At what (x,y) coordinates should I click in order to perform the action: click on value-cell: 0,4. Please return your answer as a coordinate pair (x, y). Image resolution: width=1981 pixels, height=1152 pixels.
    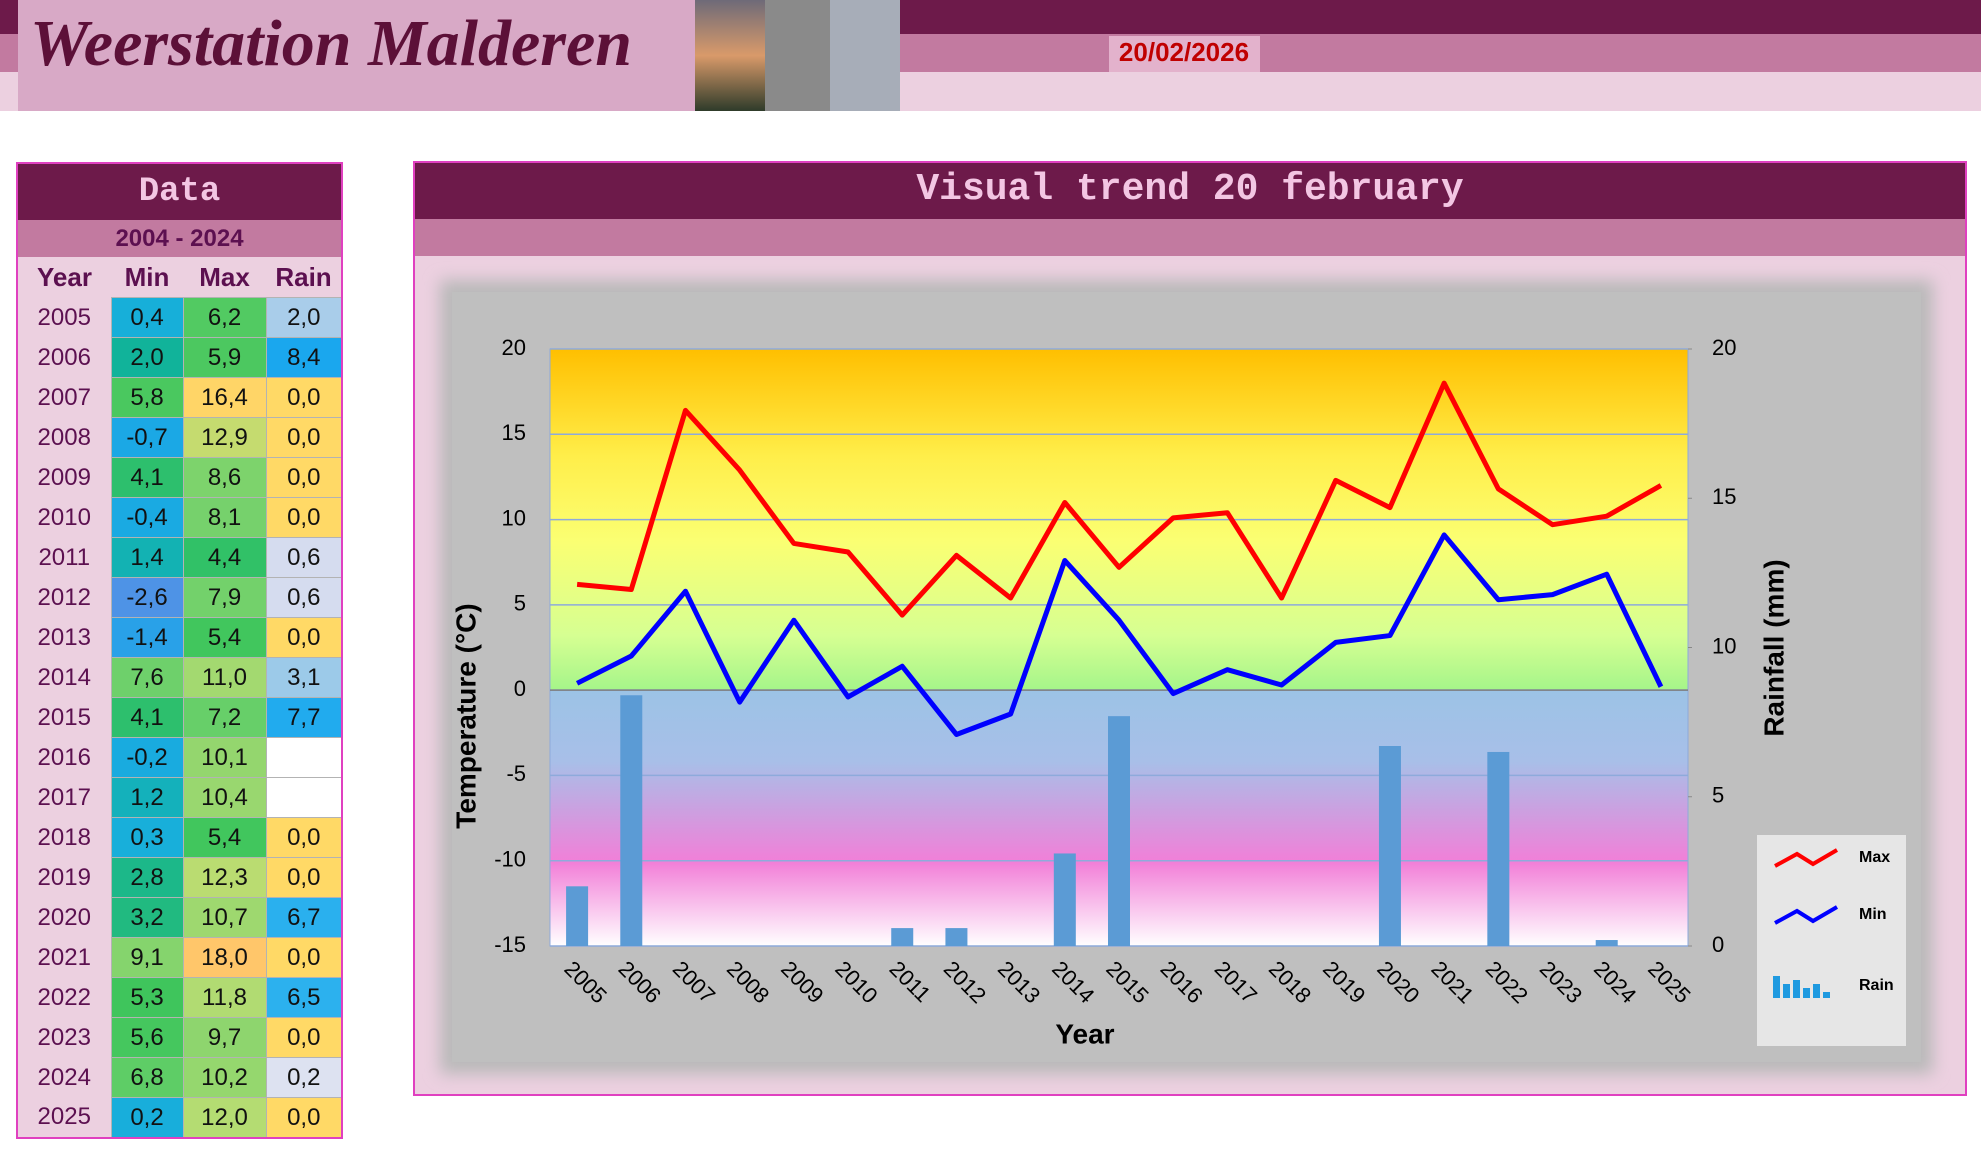
    Looking at the image, I should click on (147, 317).